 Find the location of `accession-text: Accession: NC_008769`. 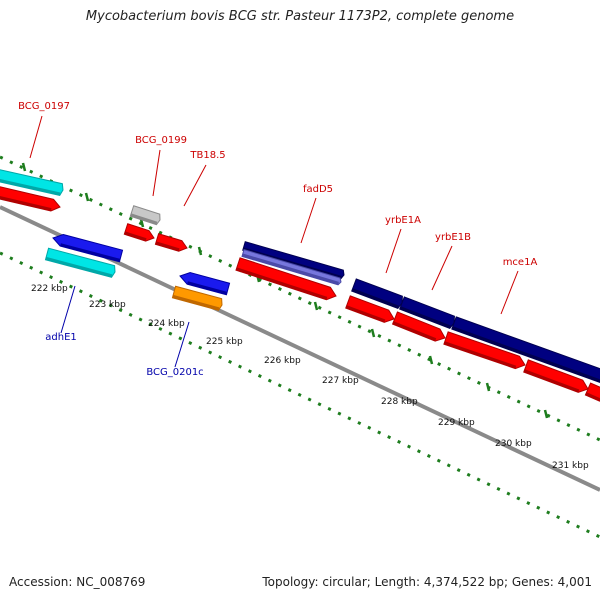

accession-text: Accession: NC_008769 is located at coordinates (77, 582).